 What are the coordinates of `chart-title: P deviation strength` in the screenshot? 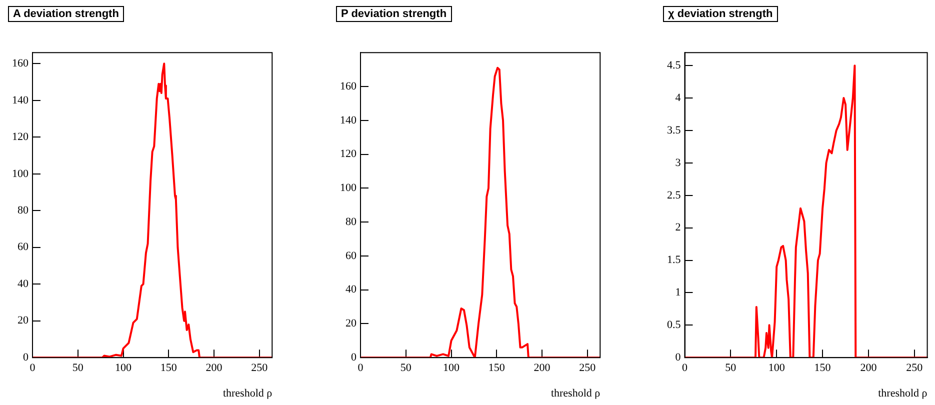 It's located at (394, 14).